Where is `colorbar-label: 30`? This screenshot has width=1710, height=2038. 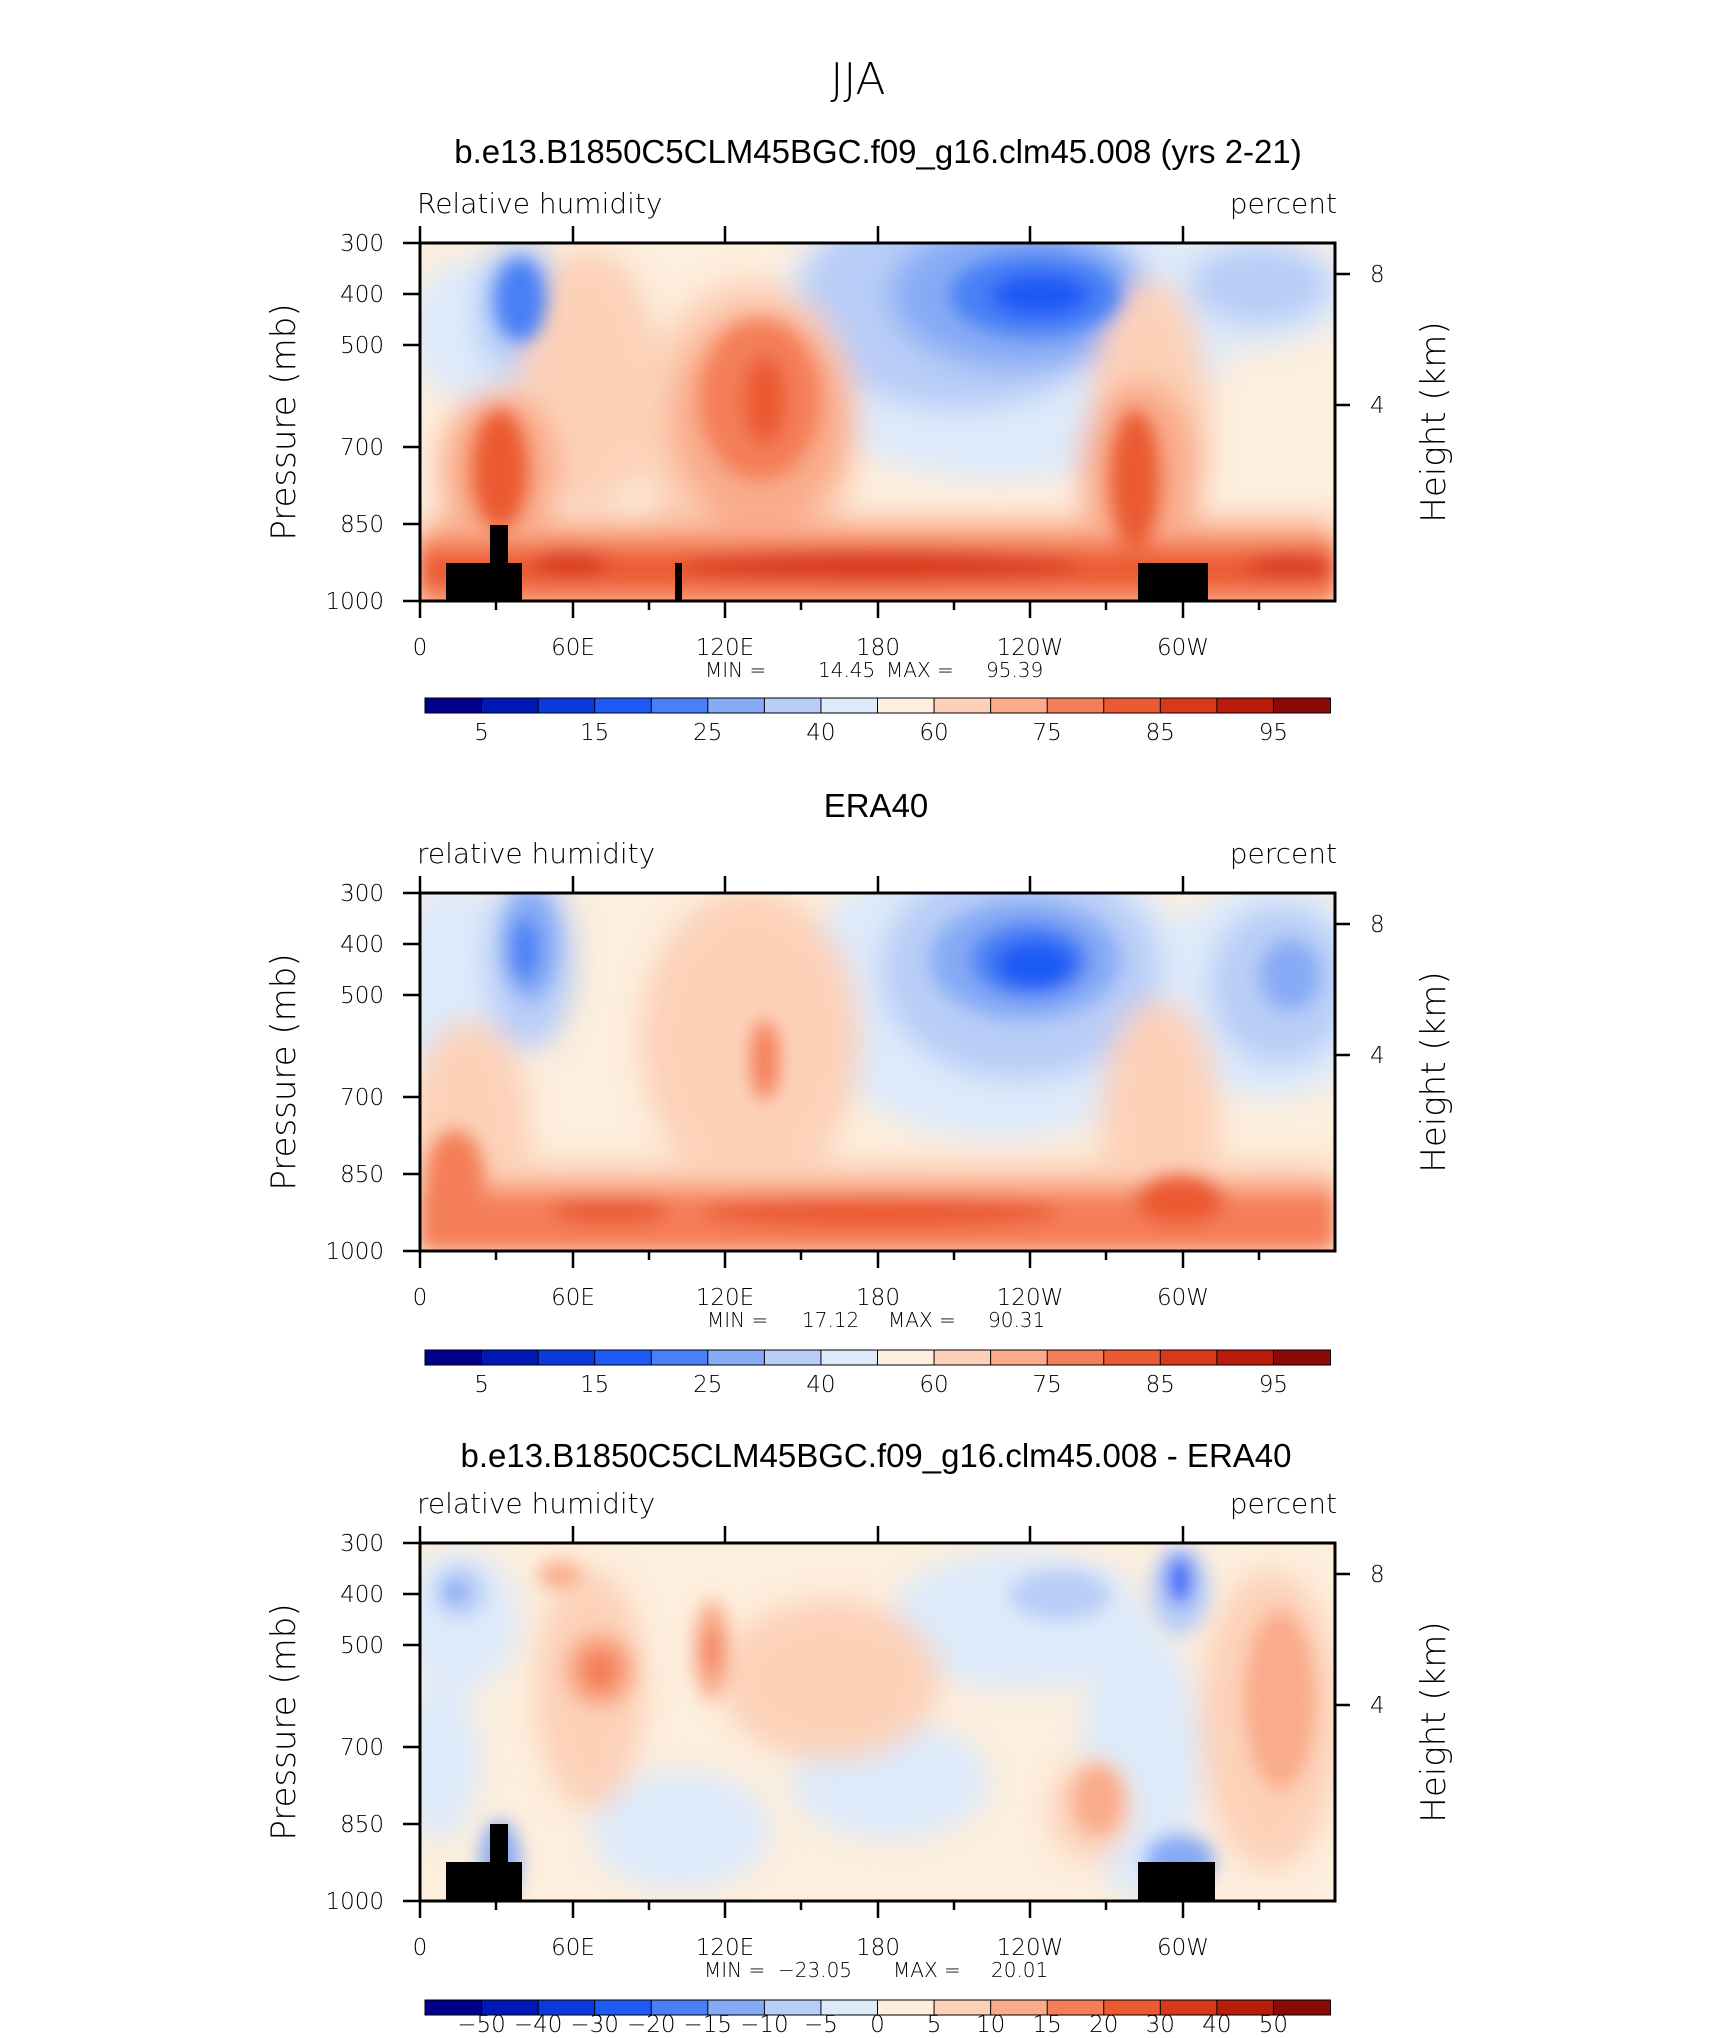 colorbar-label: 30 is located at coordinates (1160, 2025).